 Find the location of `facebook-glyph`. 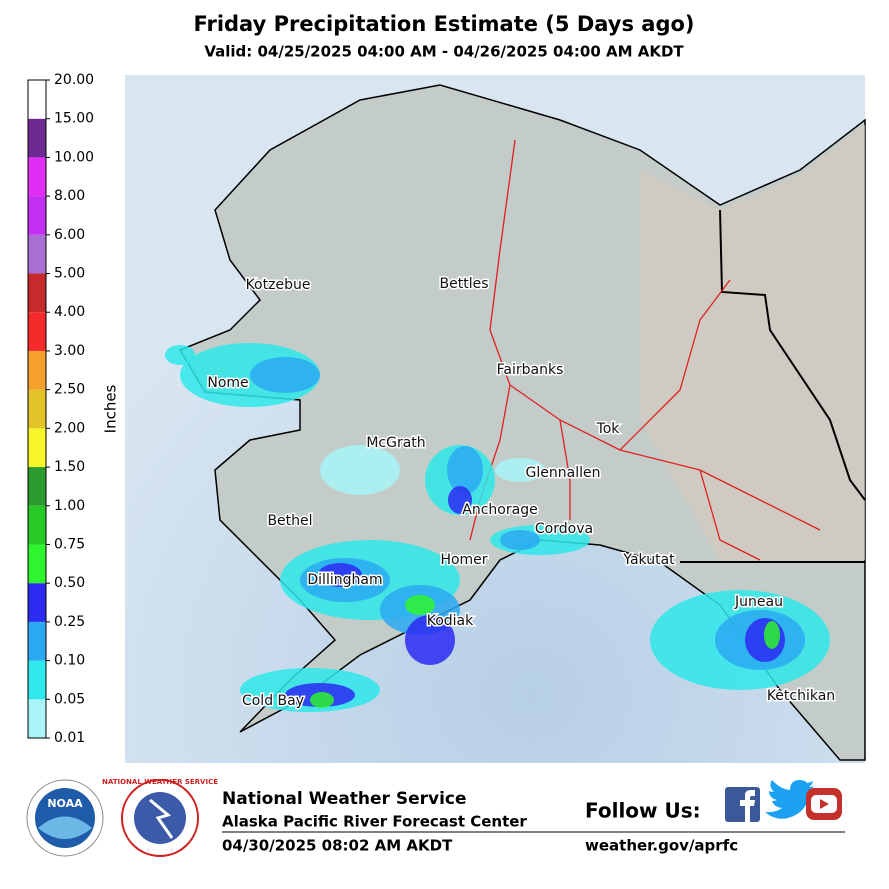

facebook-glyph is located at coordinates (747, 806).